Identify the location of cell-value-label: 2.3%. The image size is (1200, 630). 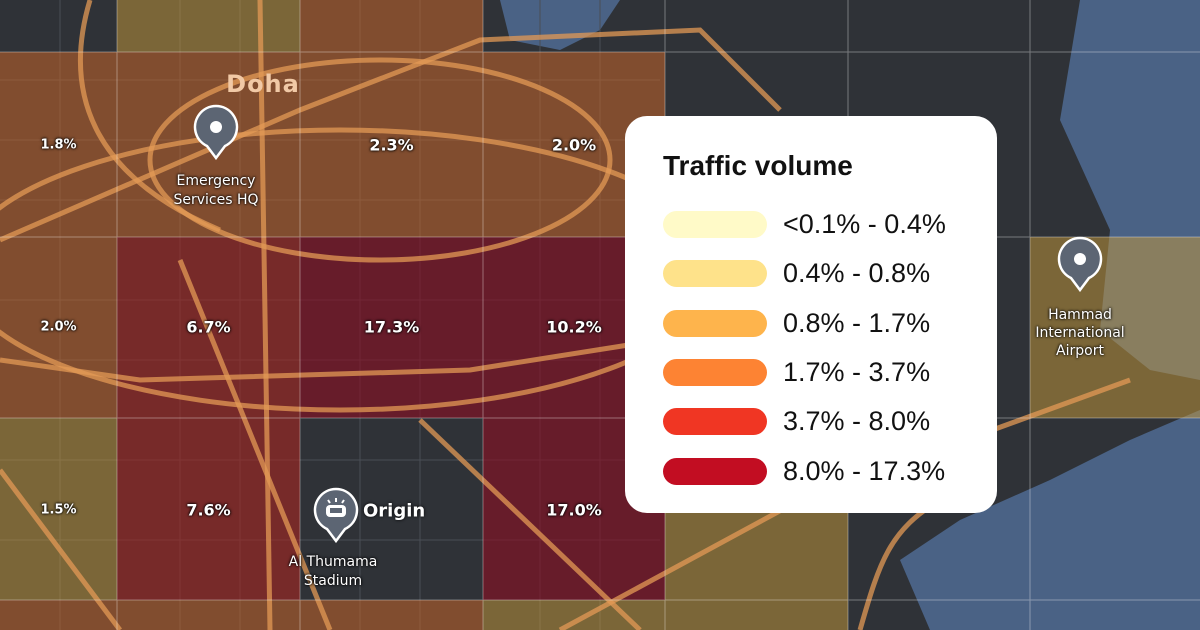
(391, 145).